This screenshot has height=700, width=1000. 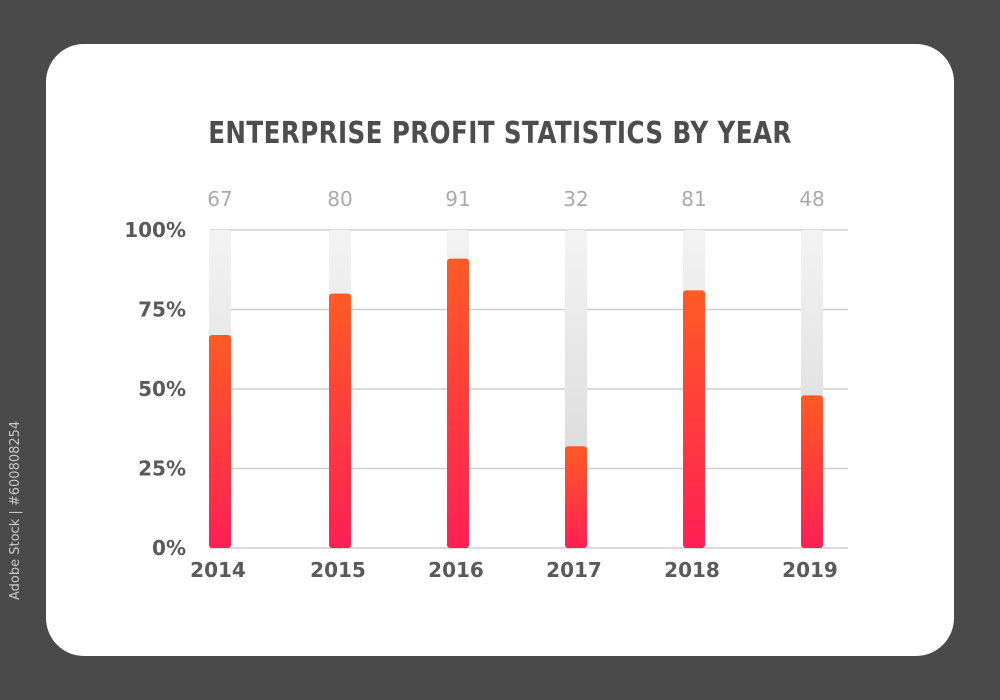 I want to click on data-label: 32, so click(x=575, y=199).